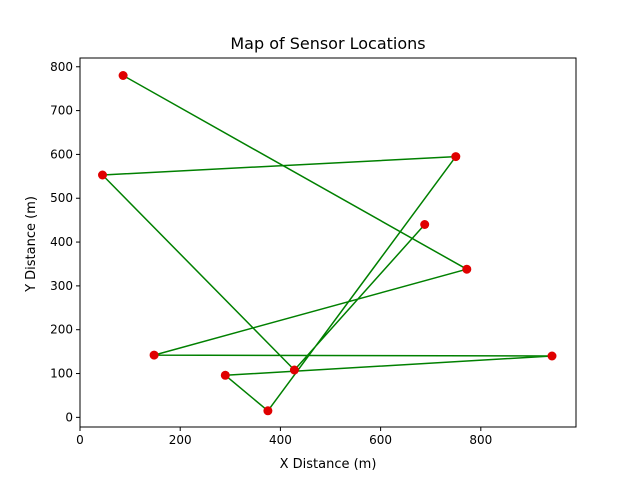 Image resolution: width=640 pixels, height=480 pixels. What do you see at coordinates (380, 440) in the screenshot?
I see `x-tick-label: 600` at bounding box center [380, 440].